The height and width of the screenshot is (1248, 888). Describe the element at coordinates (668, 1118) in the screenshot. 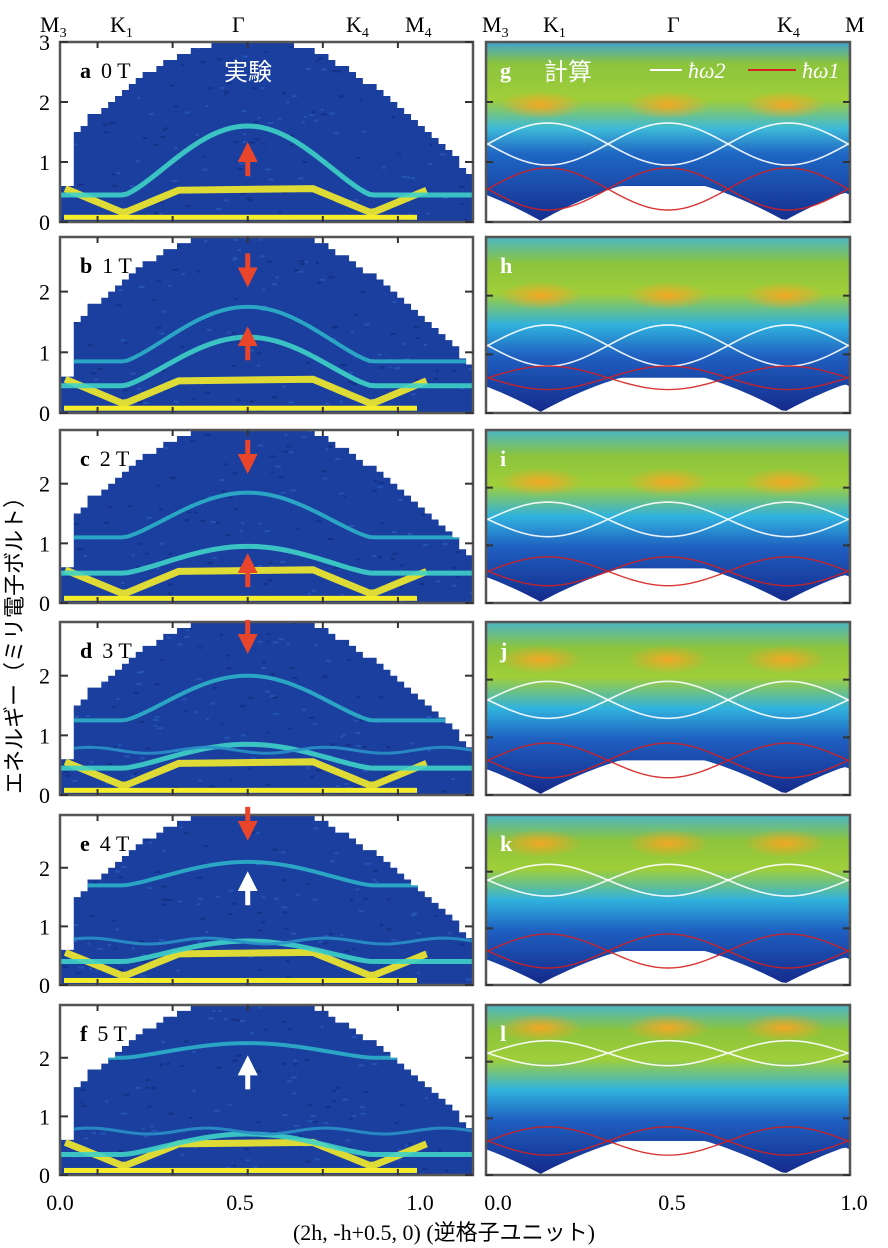

I see `y-ticks` at that location.